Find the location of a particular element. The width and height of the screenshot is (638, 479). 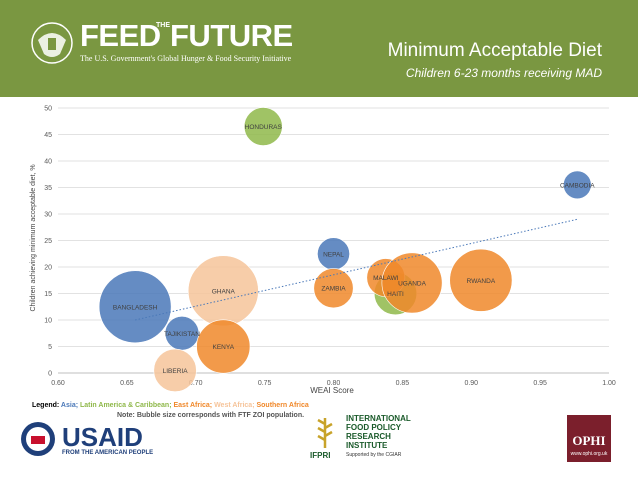

usaid-seal-icon is located at coordinates (38, 439).